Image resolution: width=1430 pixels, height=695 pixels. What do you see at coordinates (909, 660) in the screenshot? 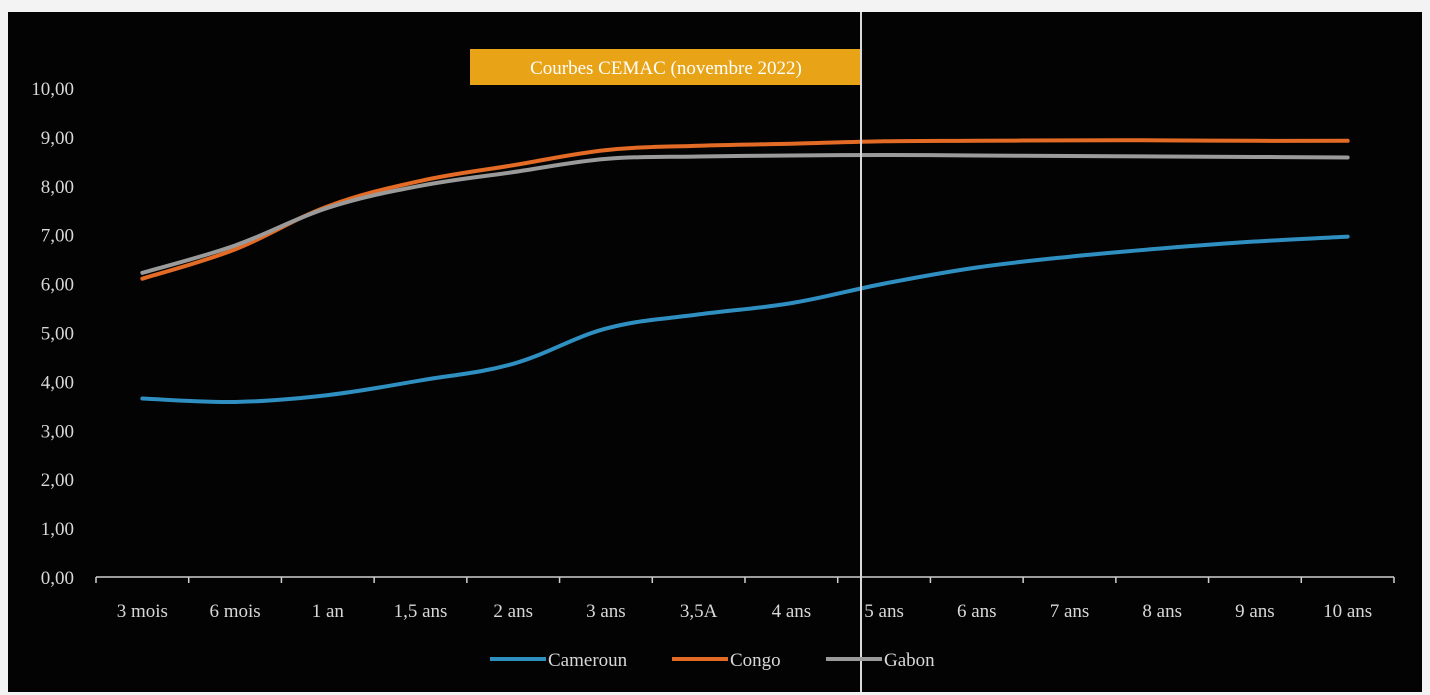
I see `legend-label: Gabon` at bounding box center [909, 660].